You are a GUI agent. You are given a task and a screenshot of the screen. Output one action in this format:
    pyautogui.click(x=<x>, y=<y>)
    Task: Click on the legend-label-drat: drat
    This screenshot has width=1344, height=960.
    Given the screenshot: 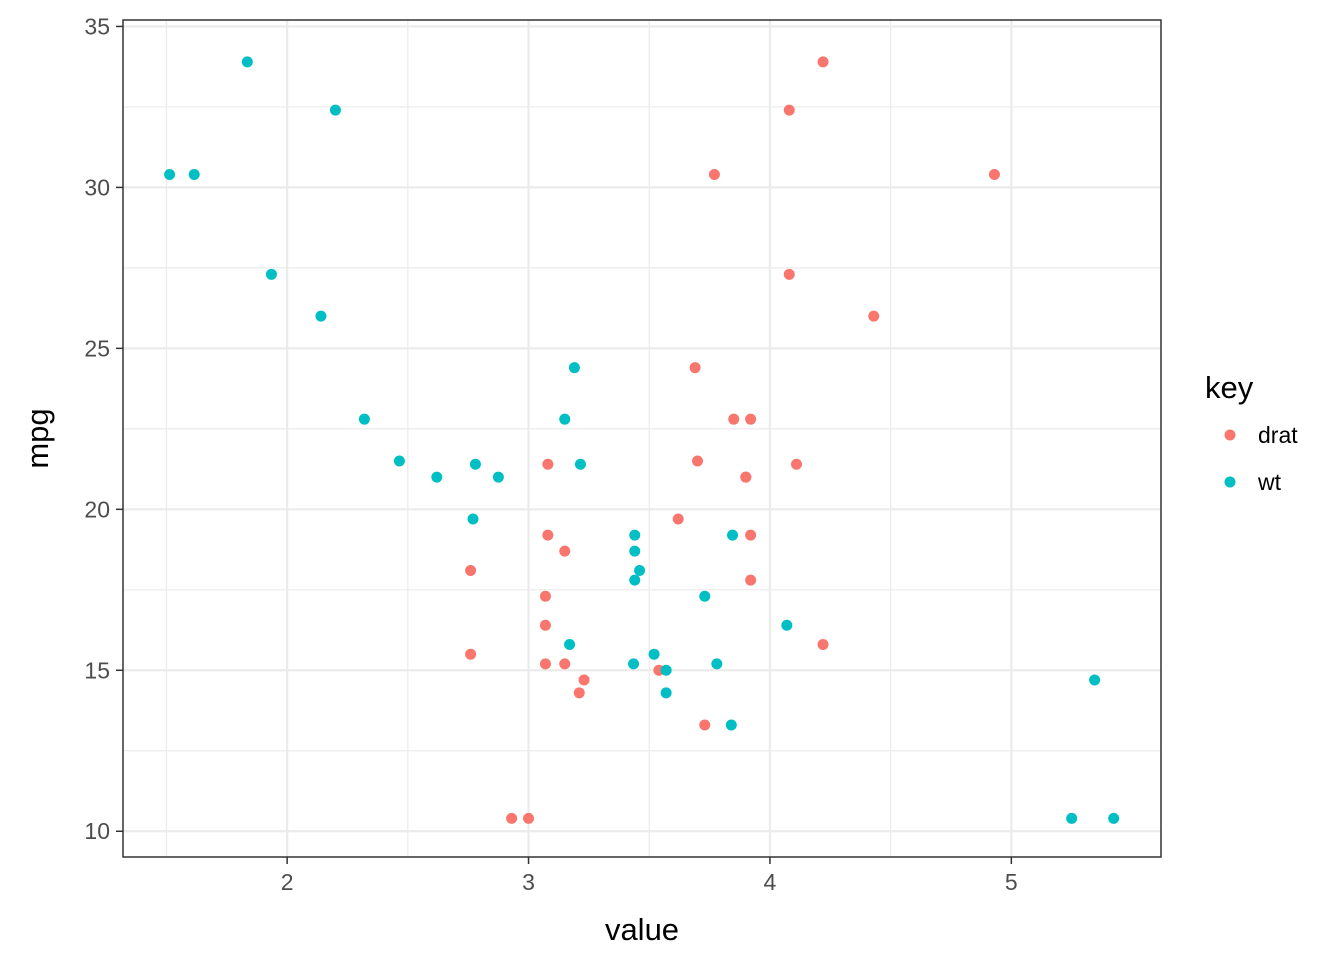 What is the action you would take?
    pyautogui.click(x=1278, y=435)
    